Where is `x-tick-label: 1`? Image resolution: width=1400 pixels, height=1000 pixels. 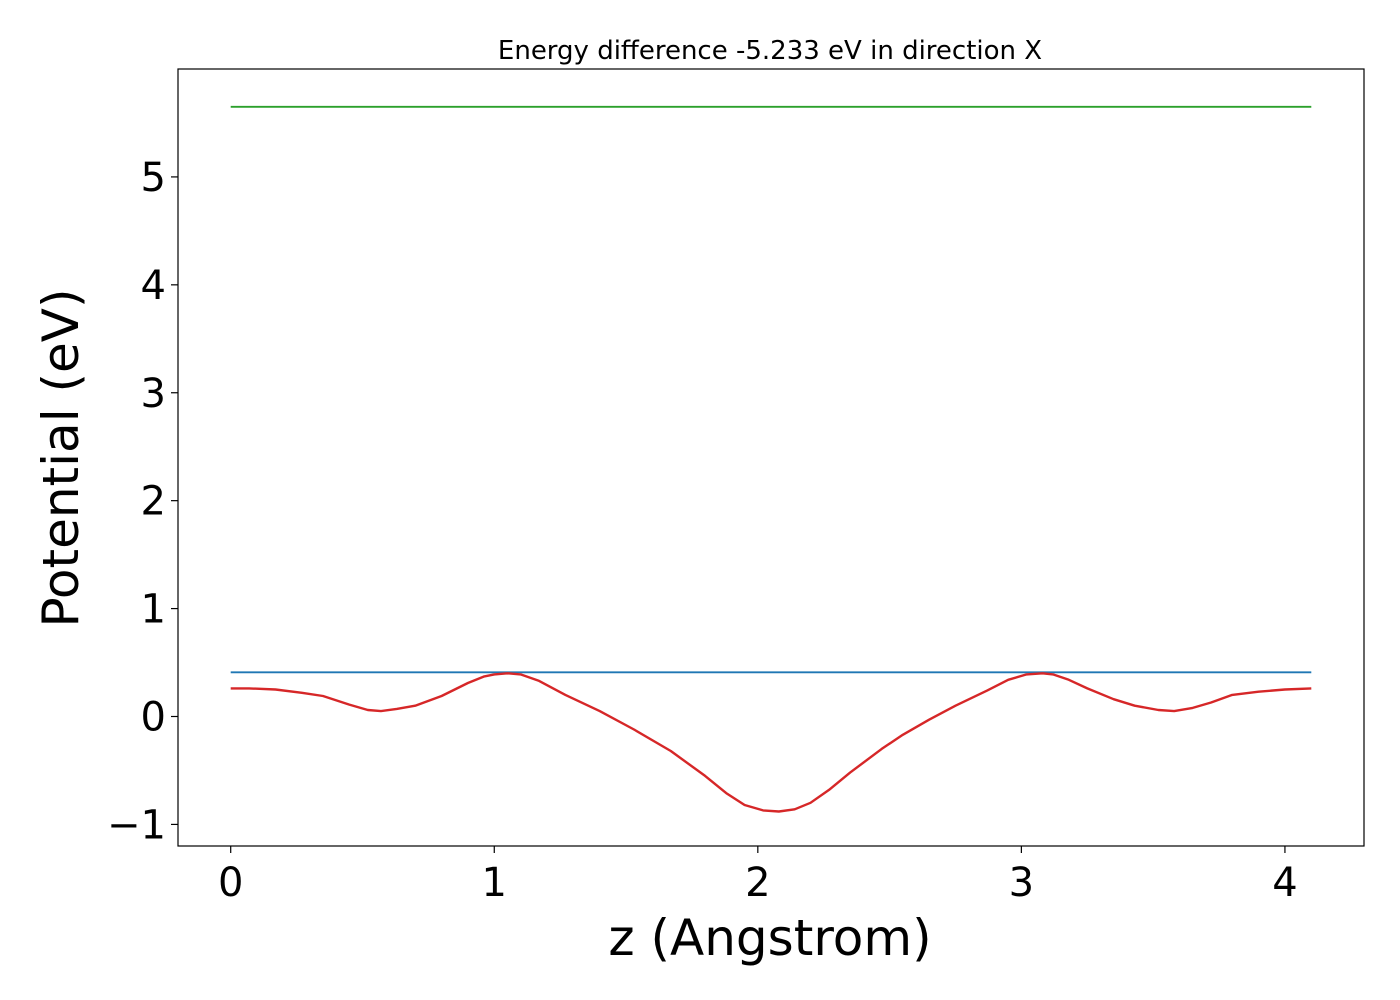 x-tick-label: 1 is located at coordinates (494, 883).